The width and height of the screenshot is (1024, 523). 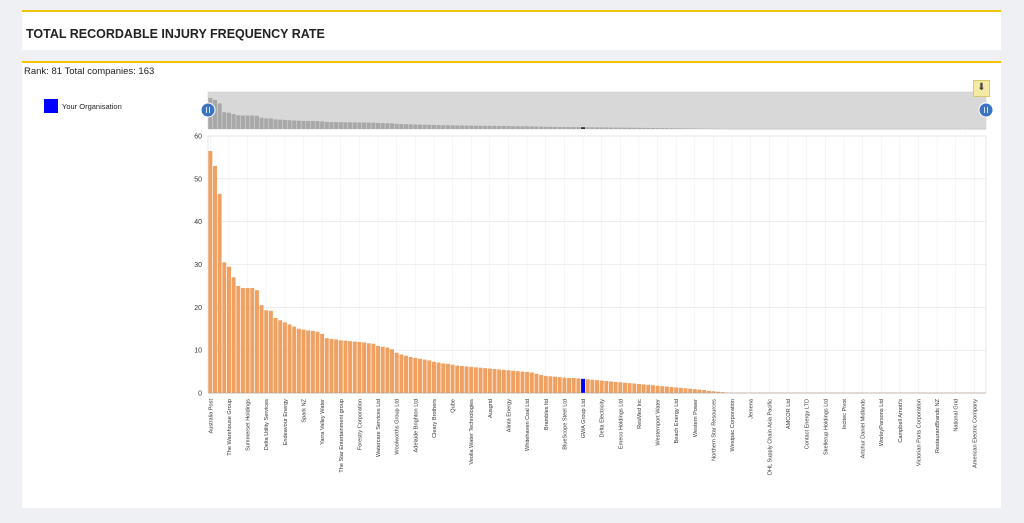 I want to click on y-tick-label: 0, so click(x=200, y=394).